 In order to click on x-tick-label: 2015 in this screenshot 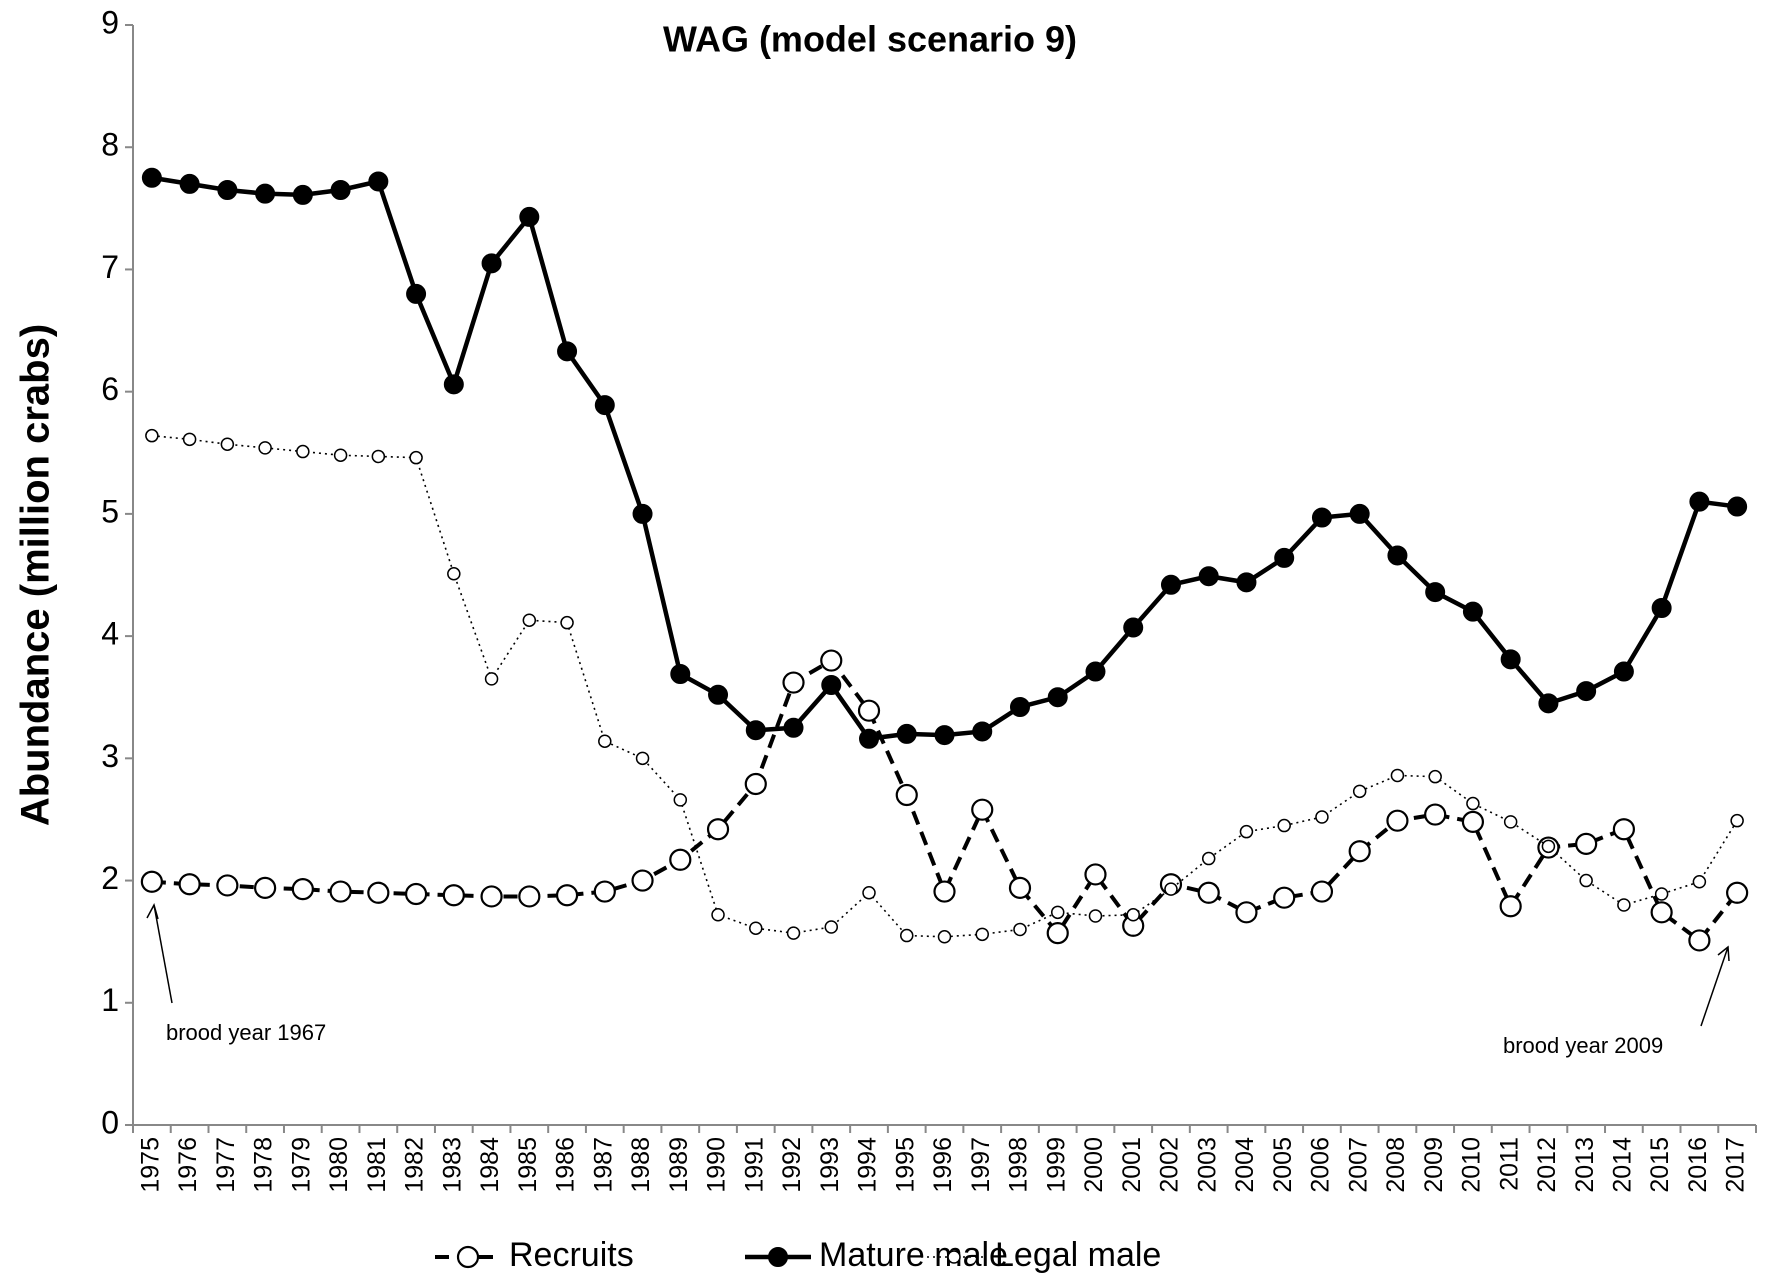, I will do `click(1660, 1165)`.